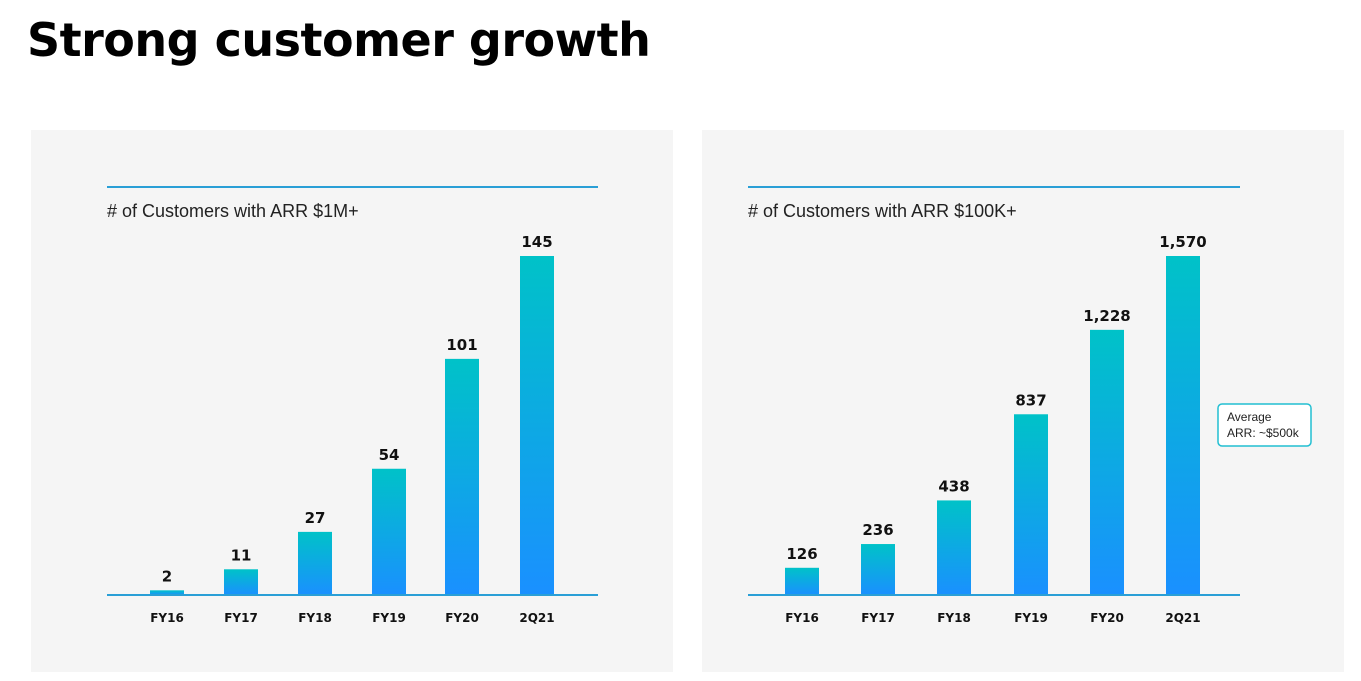  I want to click on callout-box, so click(1264, 425).